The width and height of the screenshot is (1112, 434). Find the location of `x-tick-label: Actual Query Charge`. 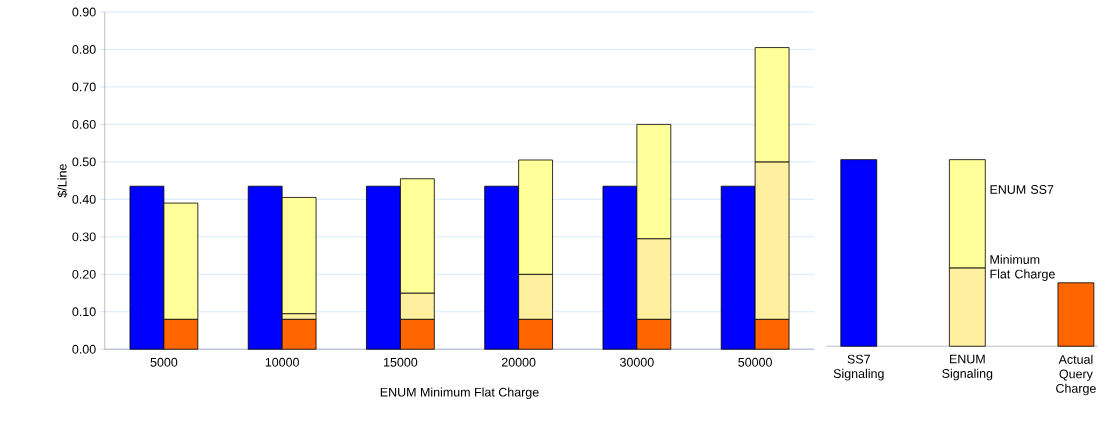

x-tick-label: Actual Query Charge is located at coordinates (1076, 375).